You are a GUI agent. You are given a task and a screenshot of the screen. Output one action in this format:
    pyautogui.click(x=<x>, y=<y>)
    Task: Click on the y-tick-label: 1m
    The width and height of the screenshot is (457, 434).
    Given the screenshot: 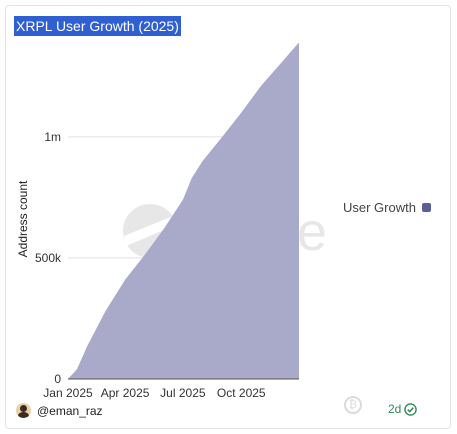 What is the action you would take?
    pyautogui.click(x=52, y=137)
    